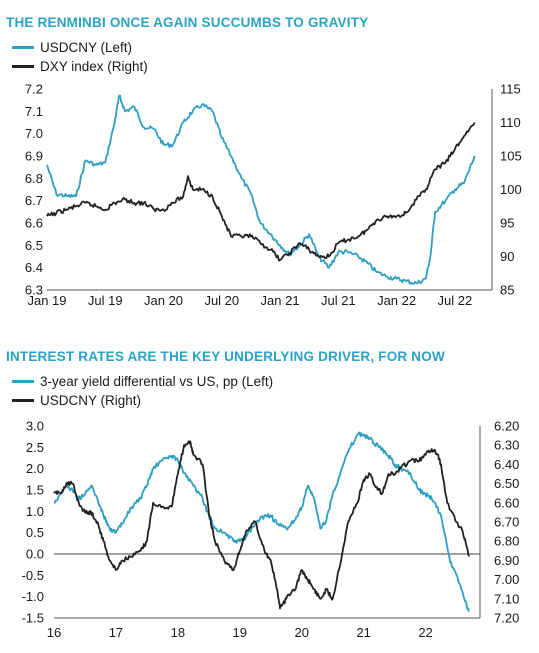 This screenshot has width=539, height=653. I want to click on chart2-y-left-tick-label: 2.5, so click(35, 447).